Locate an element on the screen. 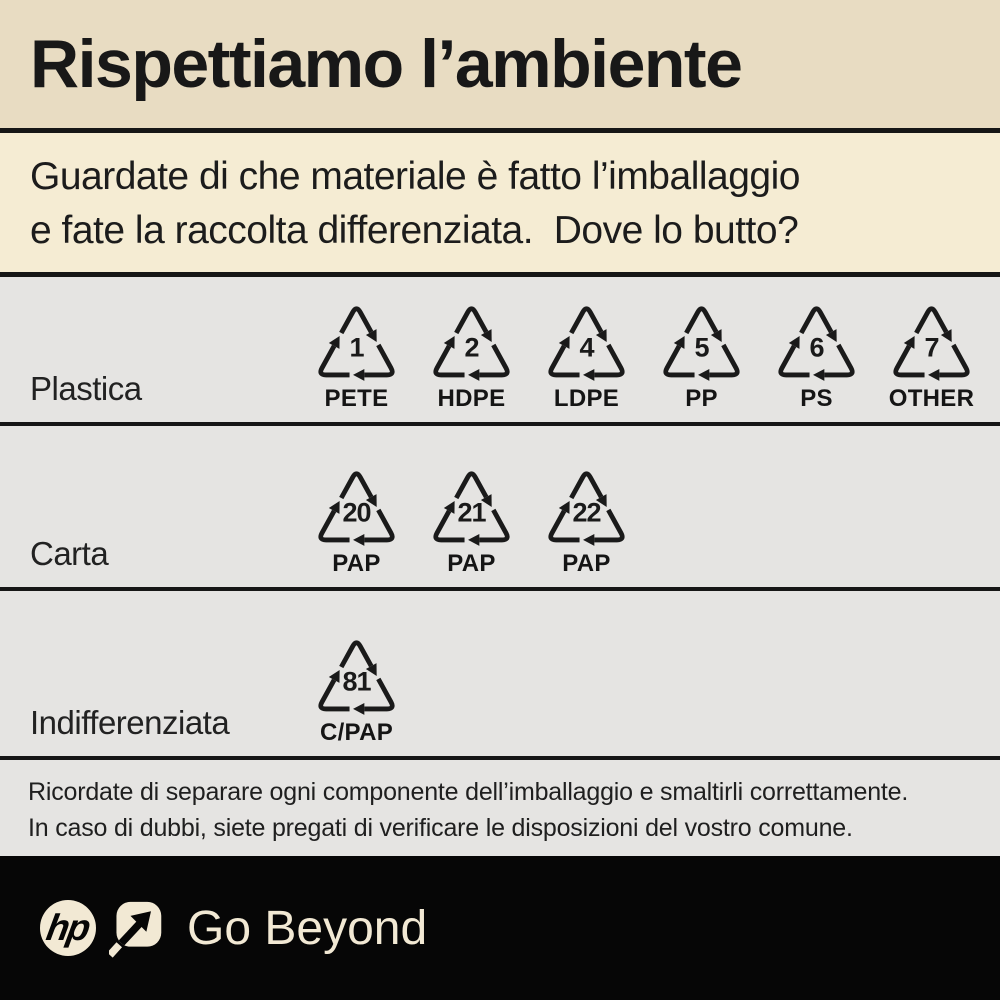 The height and width of the screenshot is (1000, 1000). recycling-symbol-hdpe: 2 HDPE is located at coordinates (471, 356).